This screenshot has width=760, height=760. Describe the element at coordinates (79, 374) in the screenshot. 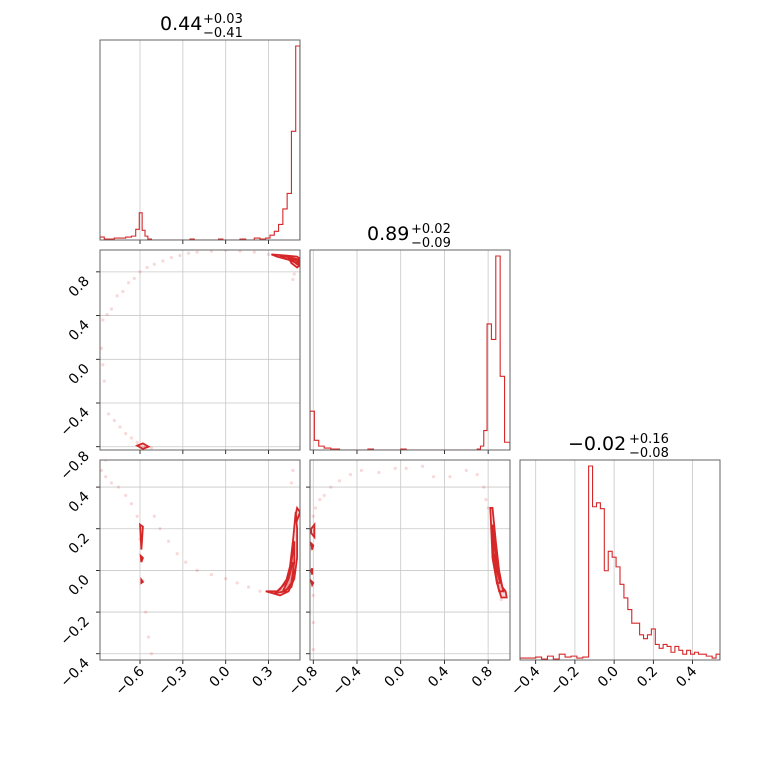

I see `tick-label-y: 0.0` at that location.